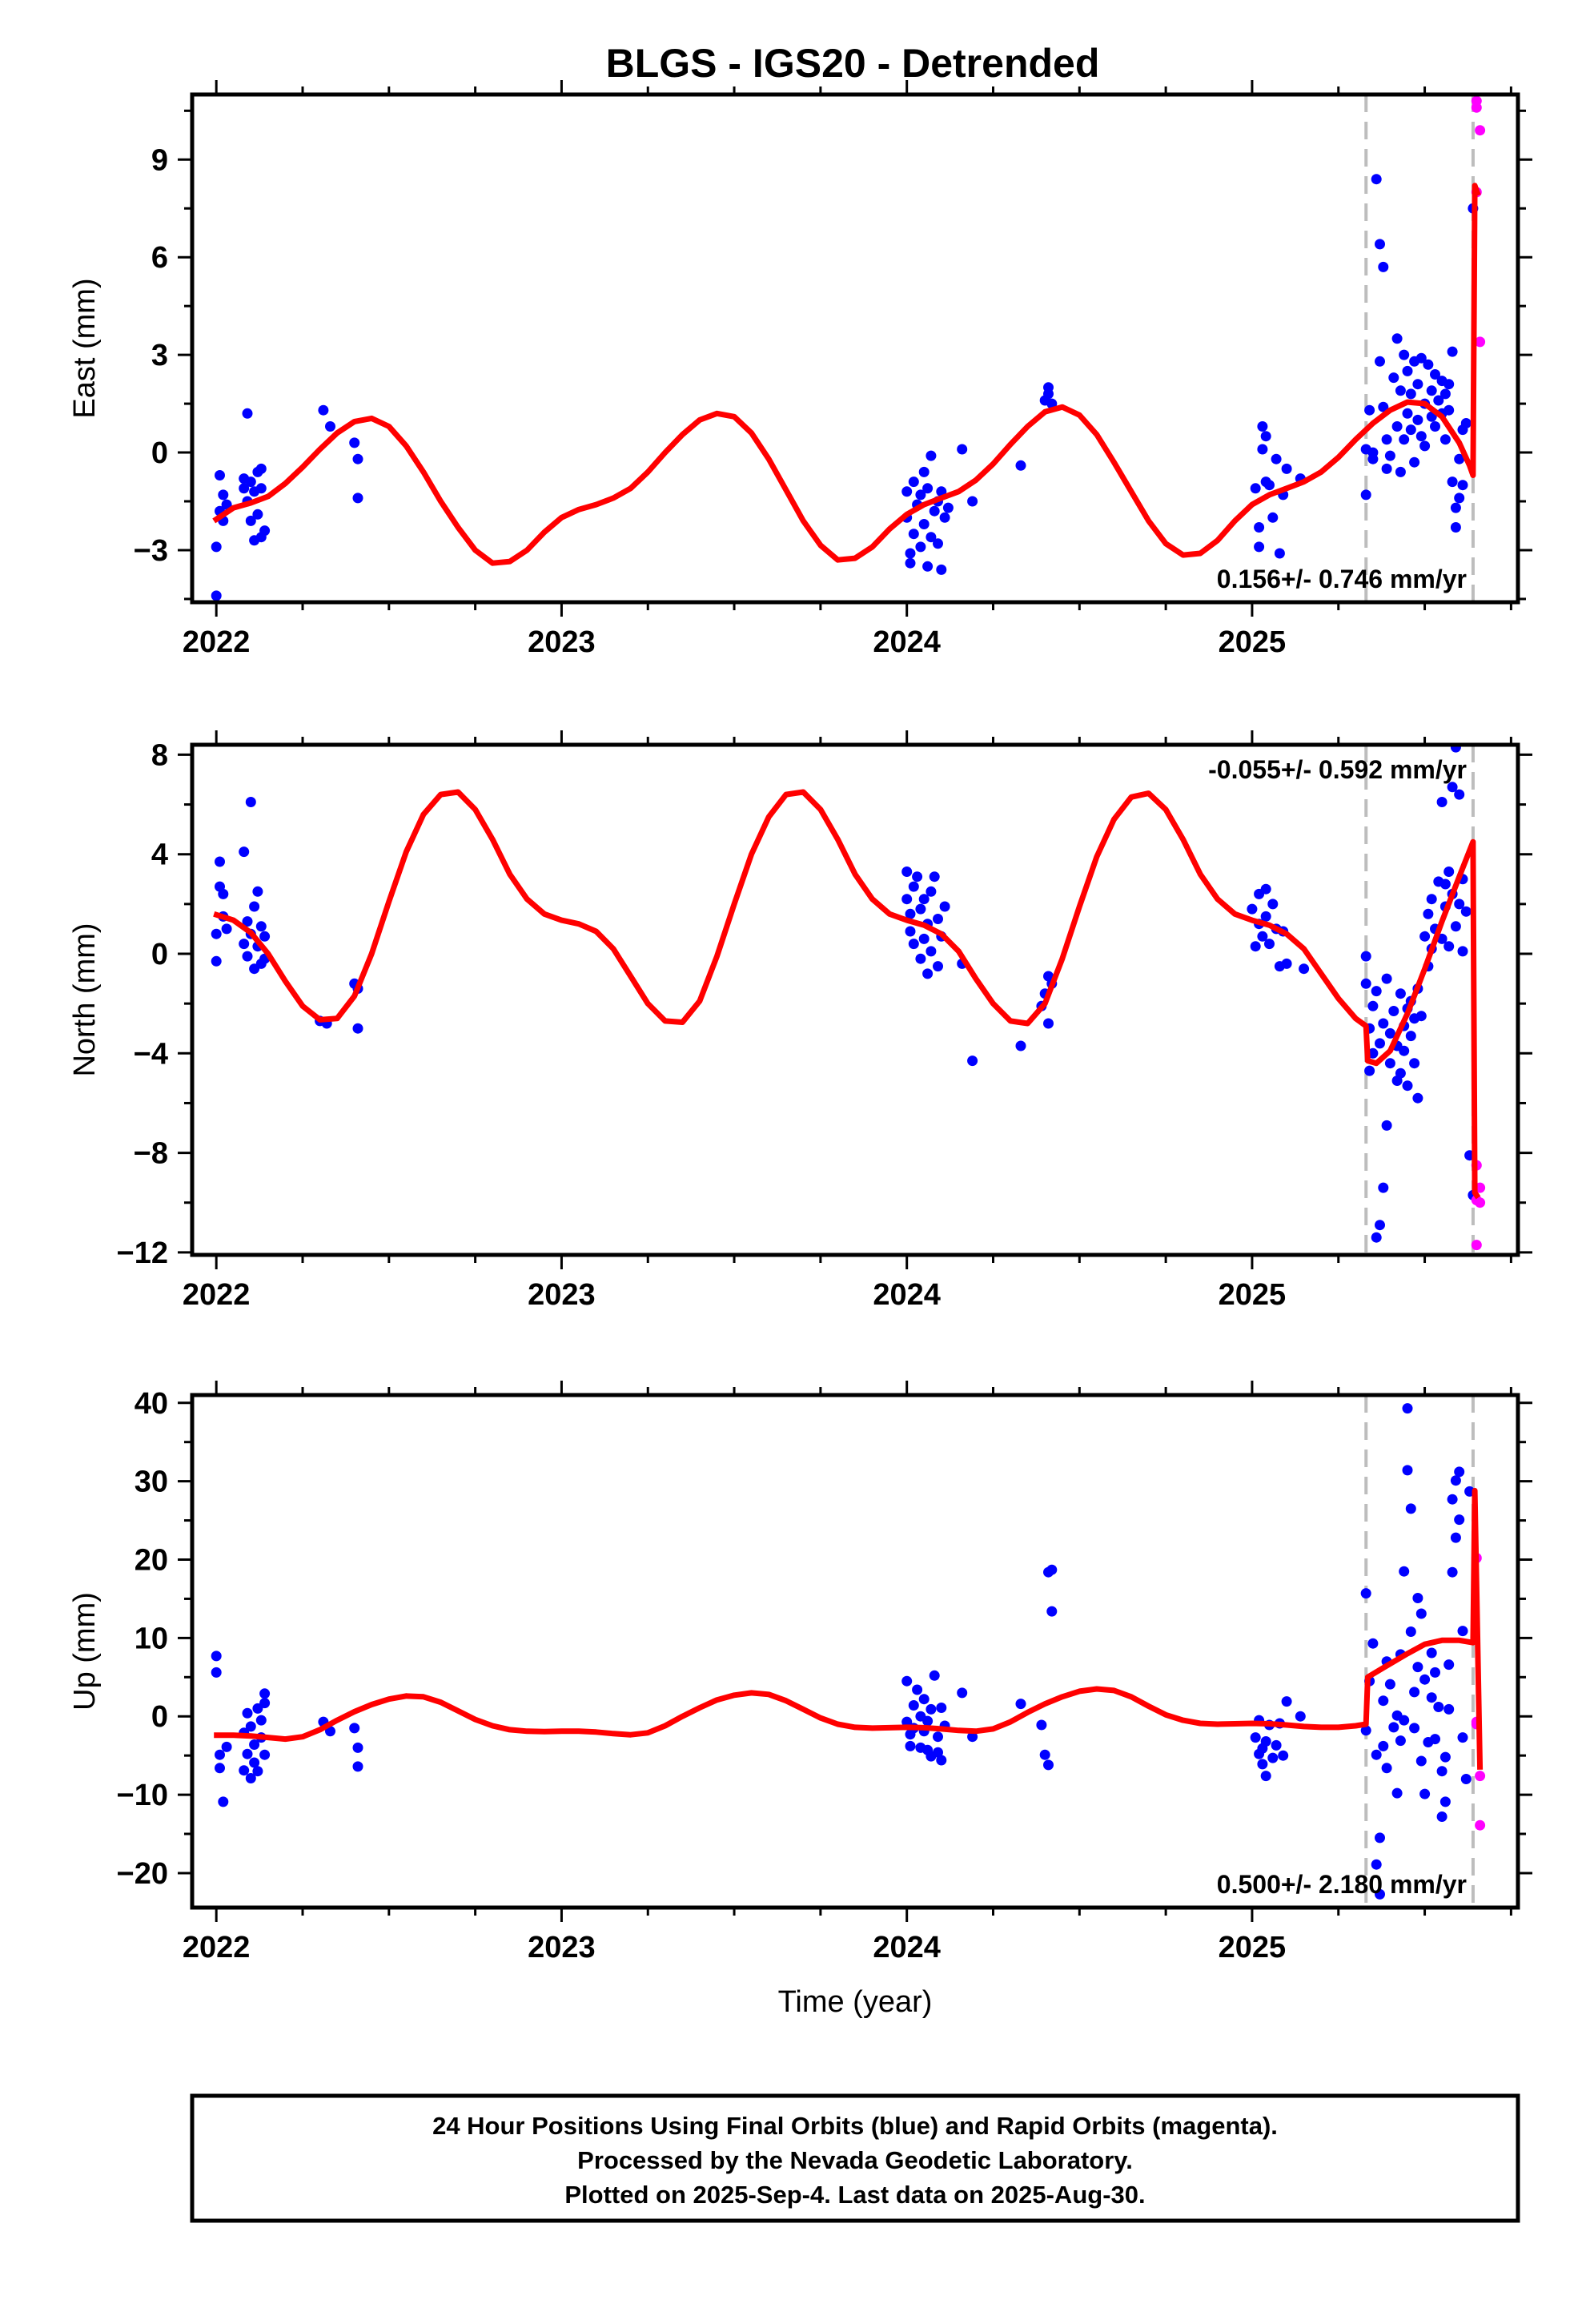 The height and width of the screenshot is (2324, 1582). What do you see at coordinates (151, 1054) in the screenshot?
I see `north-y-tick-label: −4` at bounding box center [151, 1054].